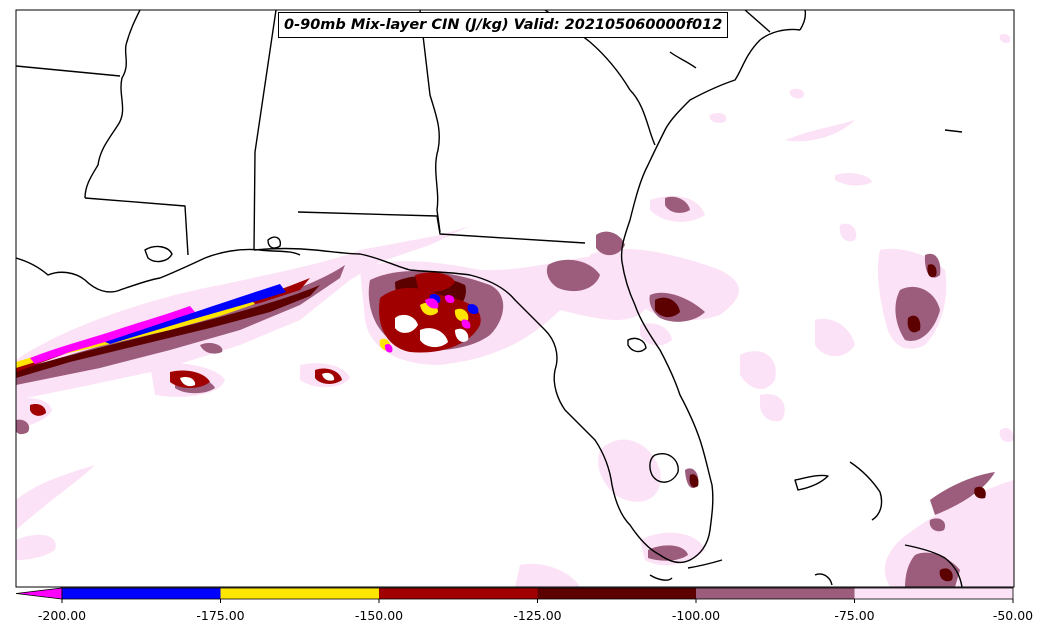 This screenshot has width=1044, height=633. I want to click on colorbar-tick-label: -150.00, so click(379, 615).